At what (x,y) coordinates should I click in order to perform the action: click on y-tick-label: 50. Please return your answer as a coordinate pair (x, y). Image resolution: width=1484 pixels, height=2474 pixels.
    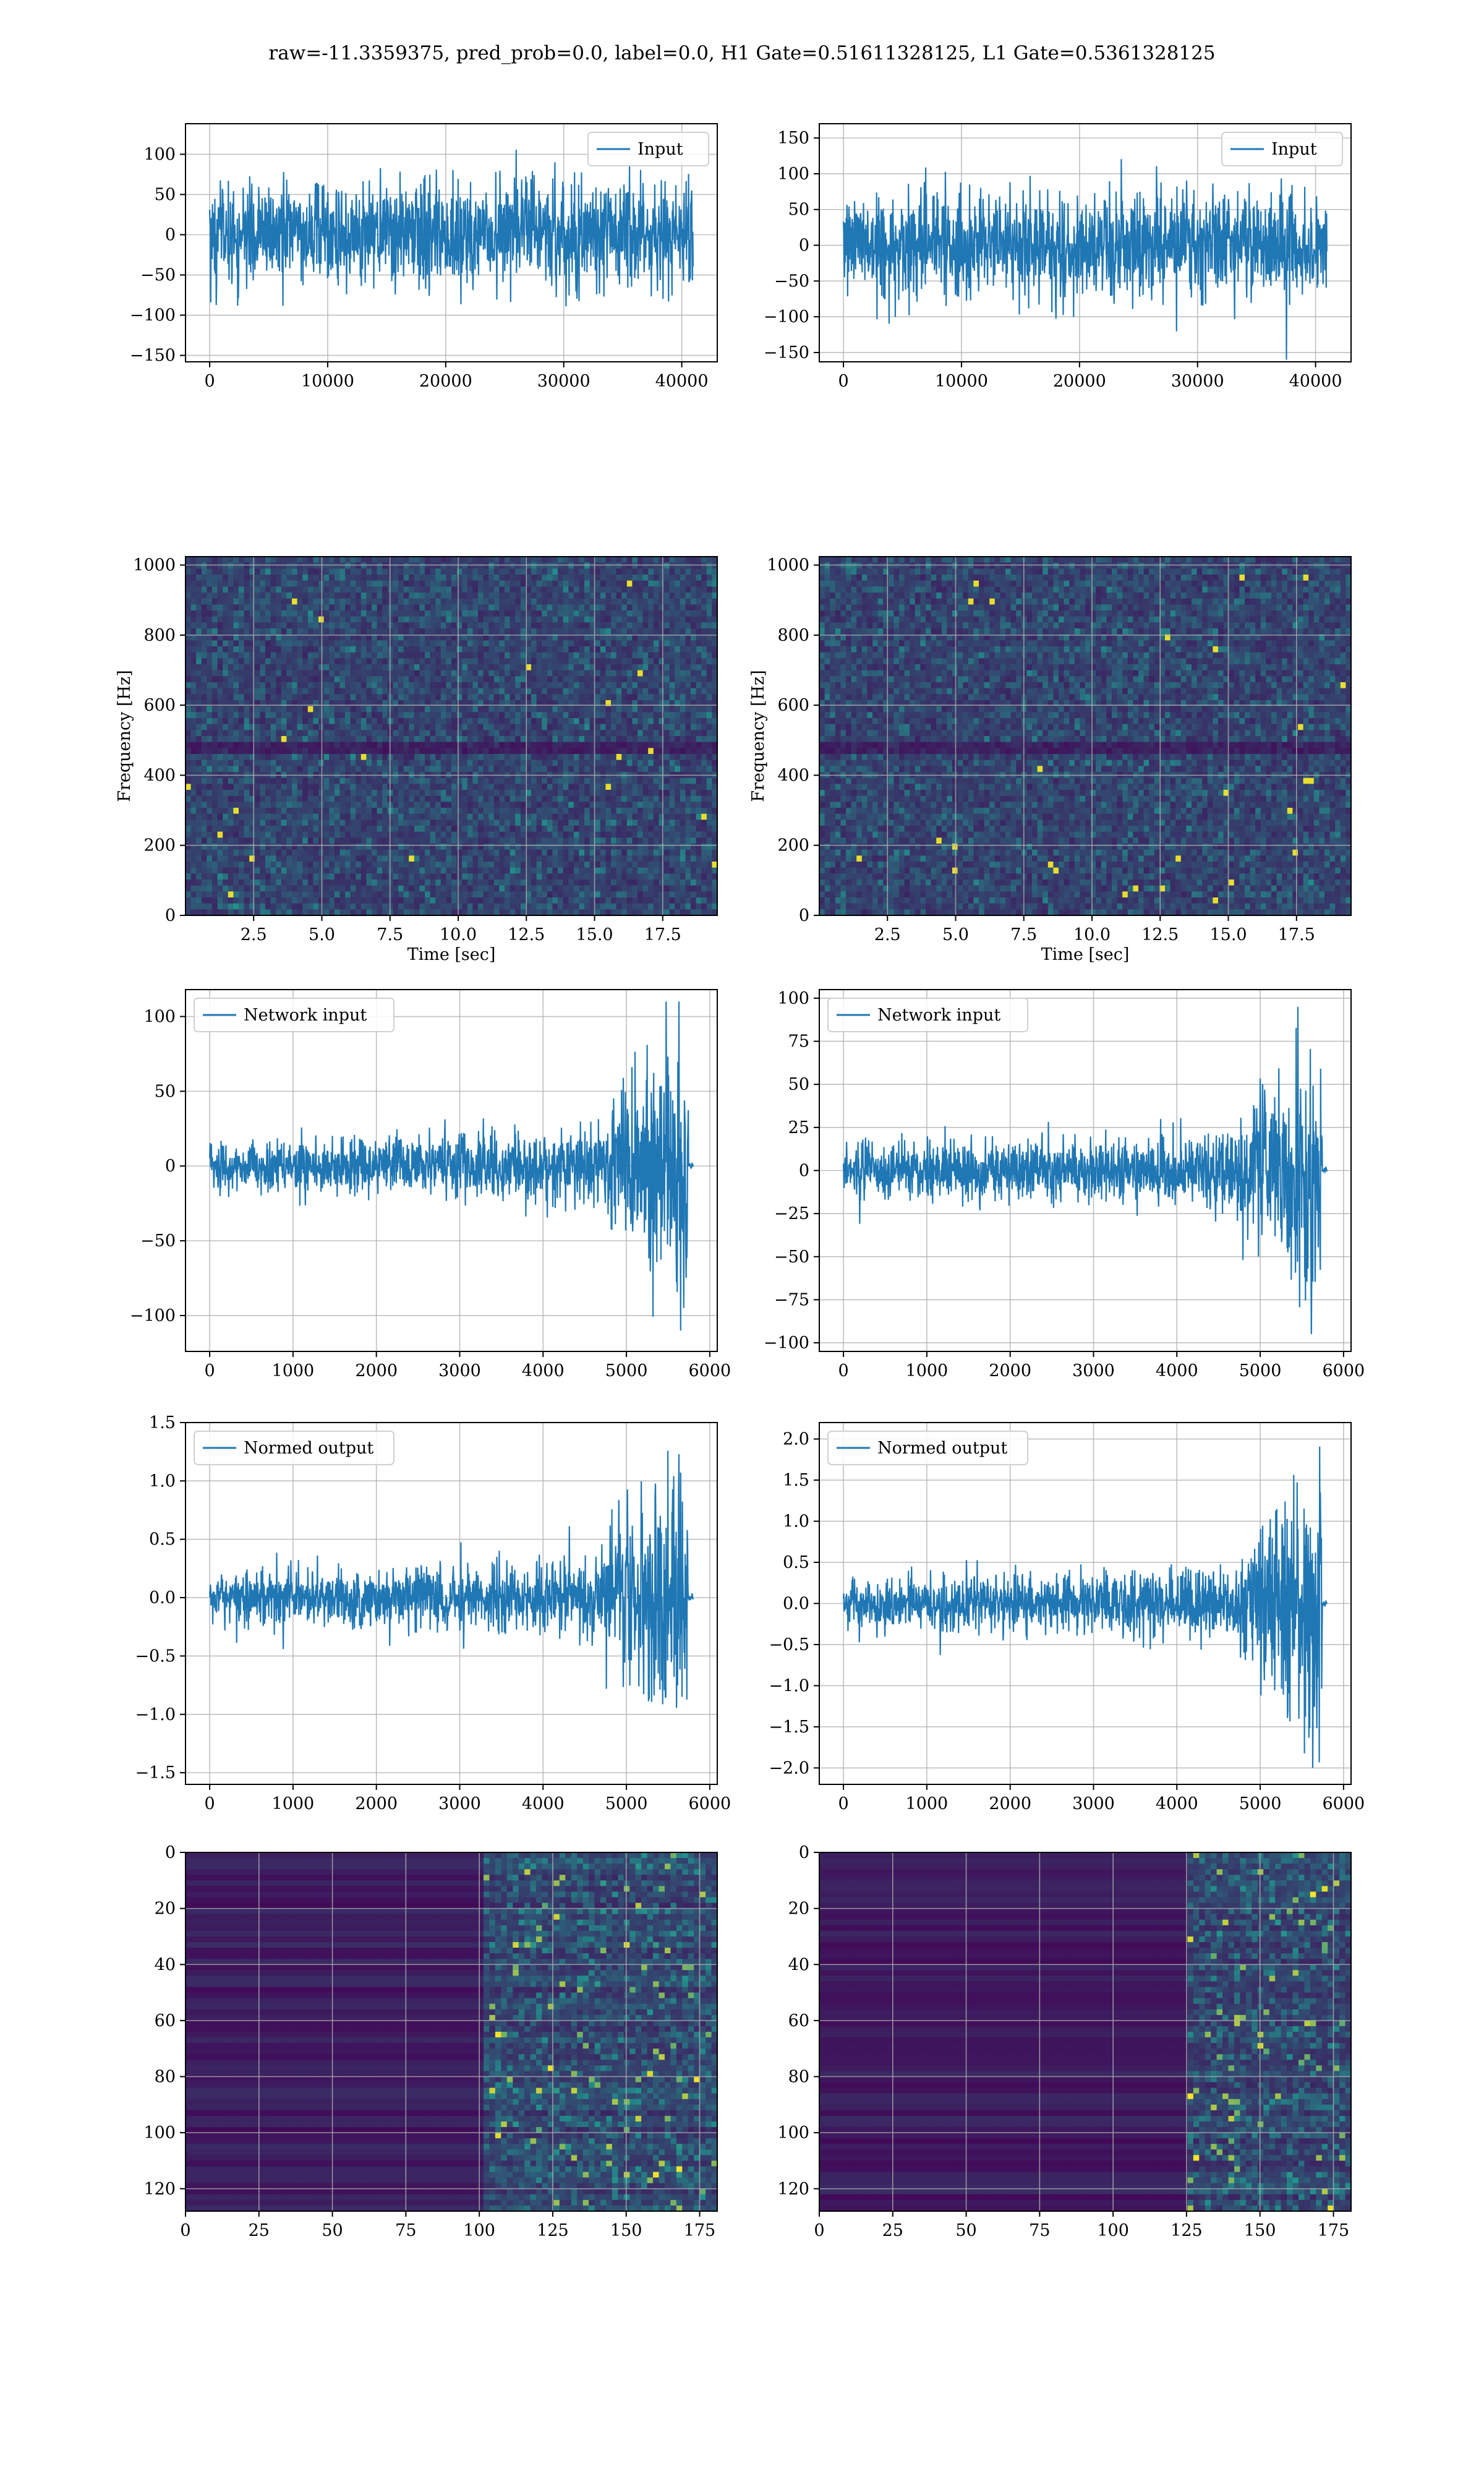
    Looking at the image, I should click on (165, 194).